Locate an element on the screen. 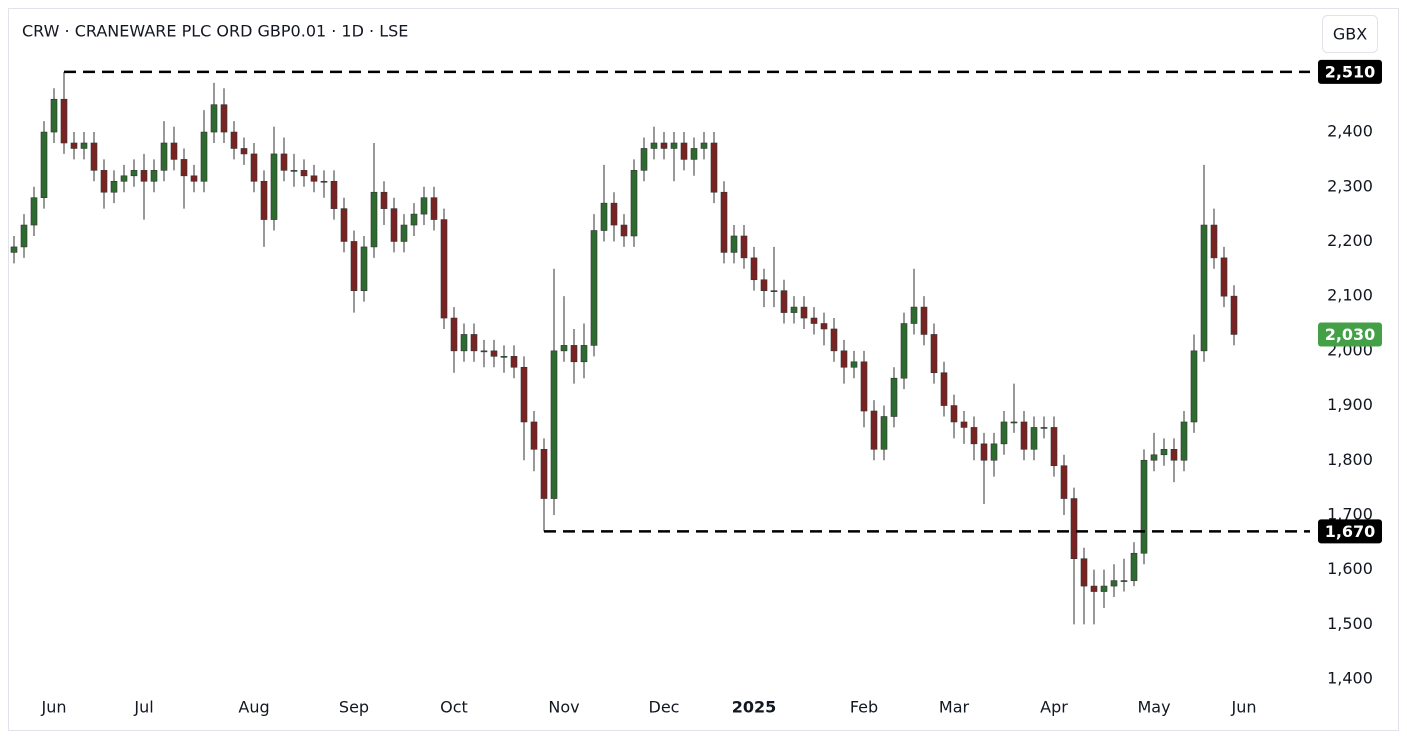  currency-button is located at coordinates (1350, 34).